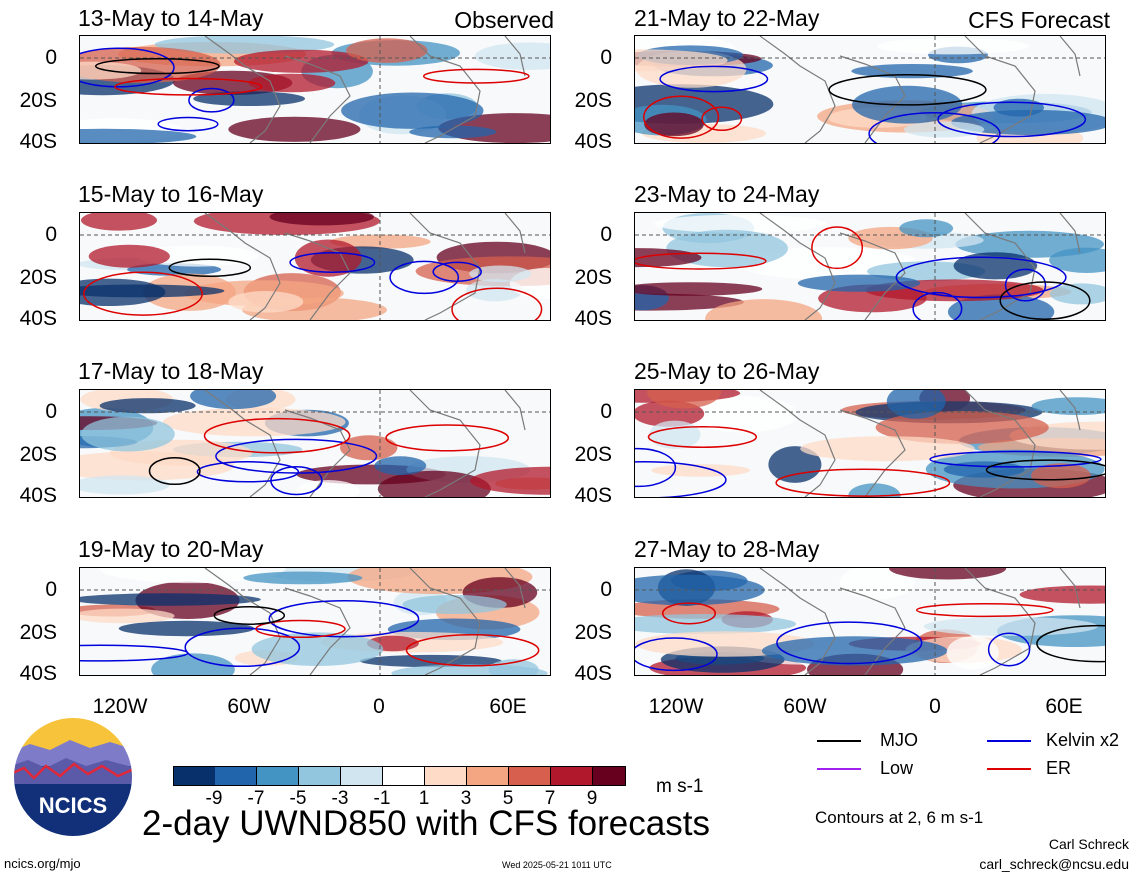 This screenshot has height=878, width=1135. I want to click on legend-line-kelvin, so click(1009, 741).